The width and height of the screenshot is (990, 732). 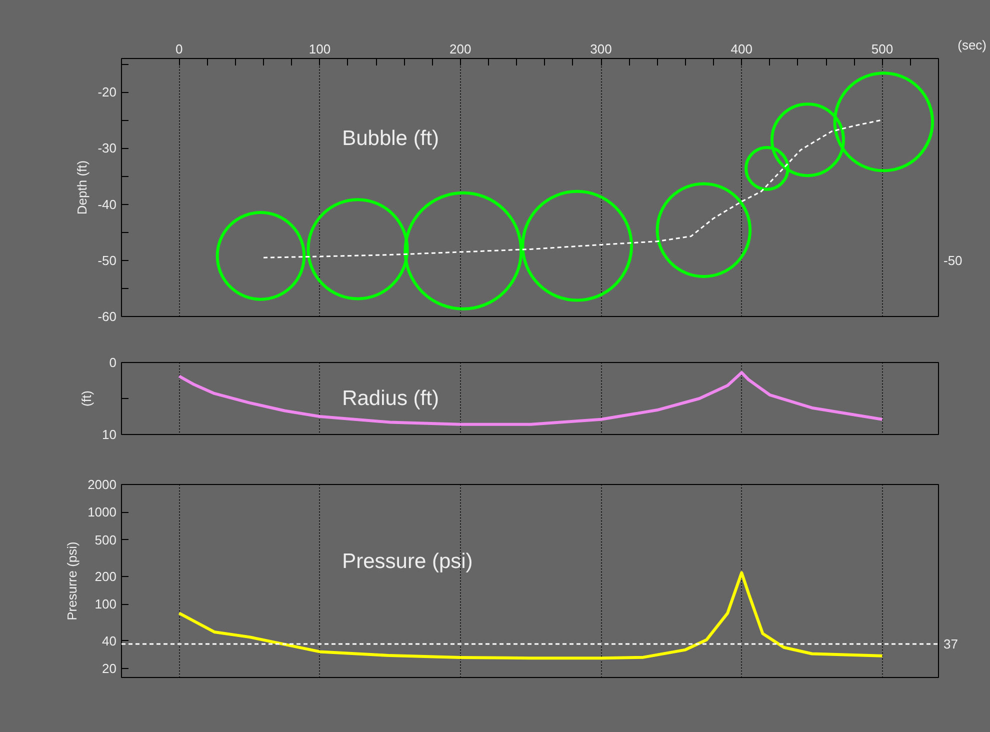 What do you see at coordinates (105, 604) in the screenshot?
I see `y-tick-label: 100` at bounding box center [105, 604].